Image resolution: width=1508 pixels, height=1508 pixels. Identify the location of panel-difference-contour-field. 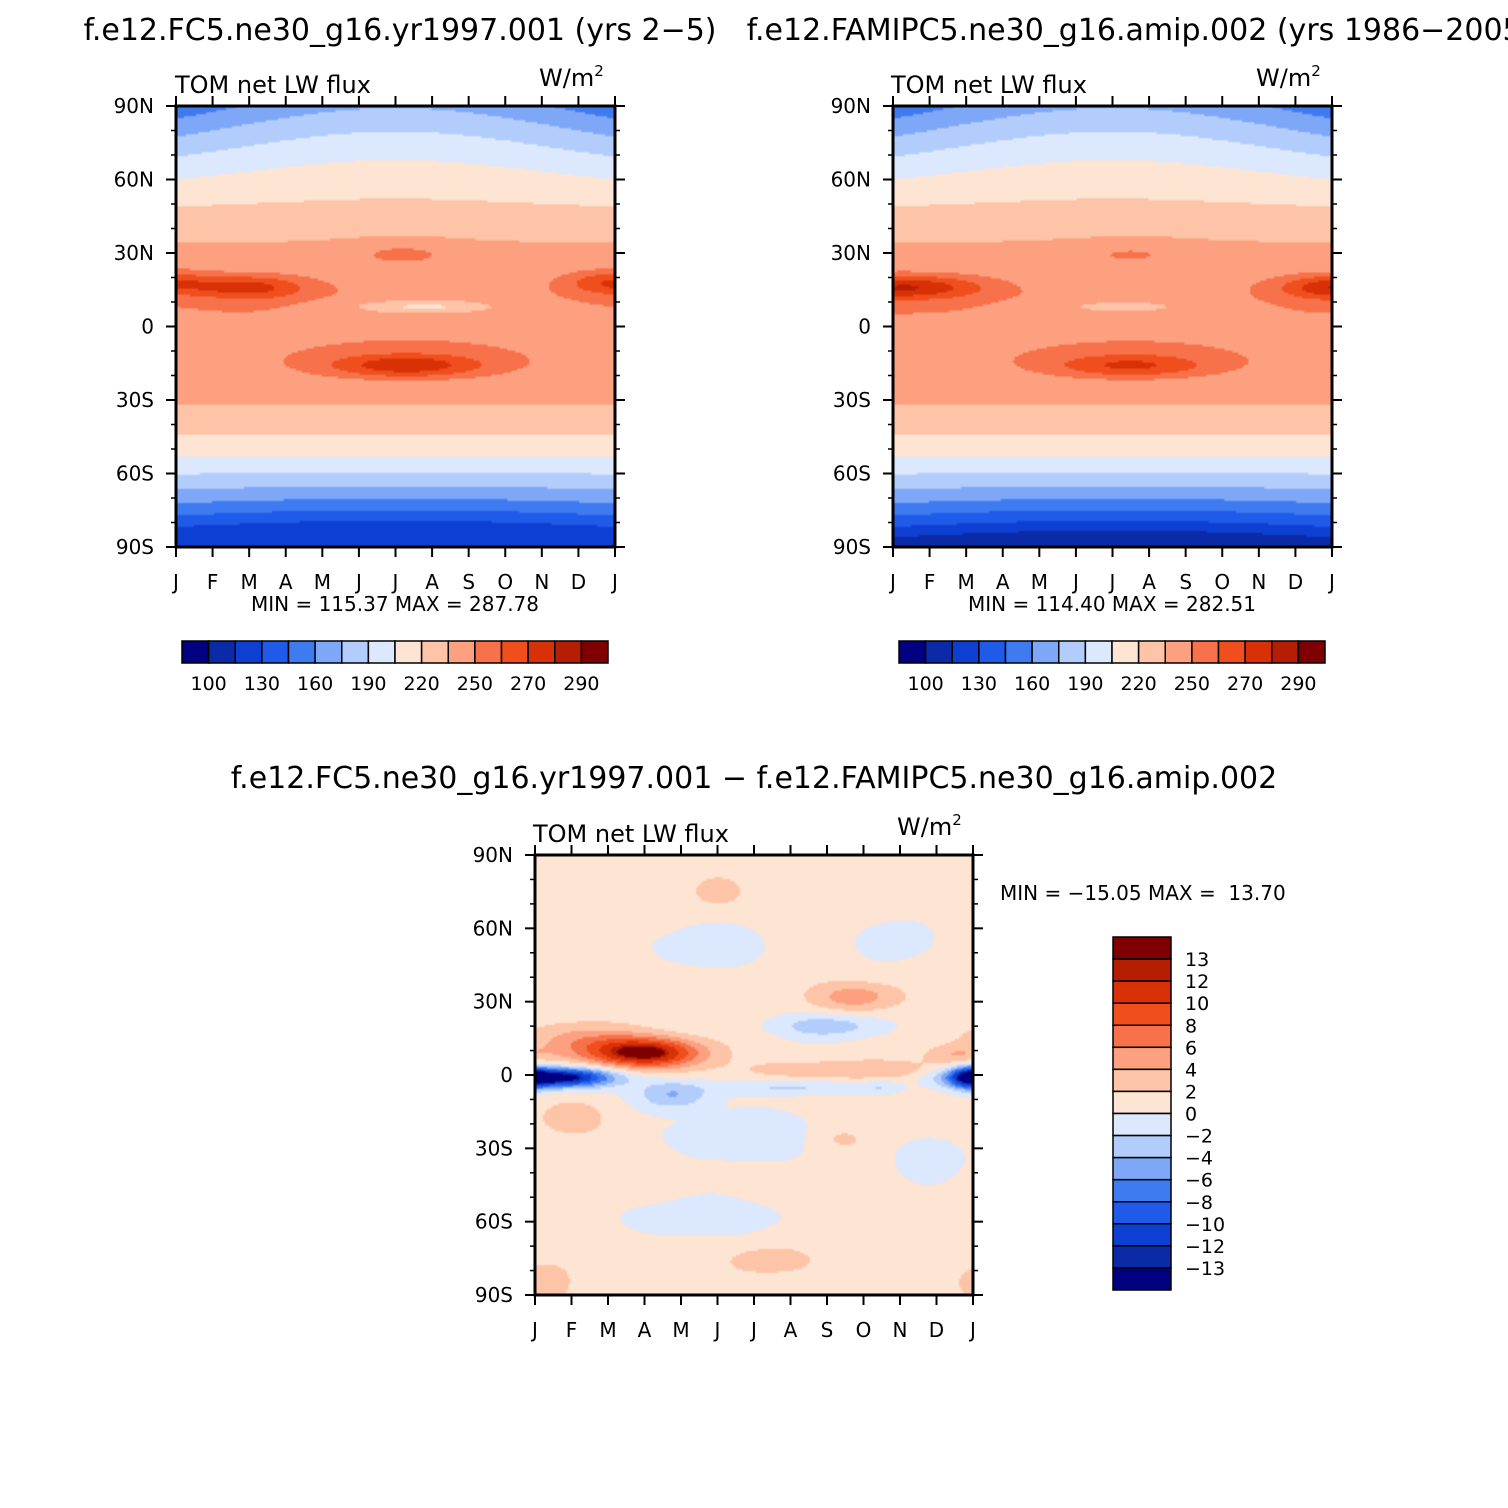
(754, 1075).